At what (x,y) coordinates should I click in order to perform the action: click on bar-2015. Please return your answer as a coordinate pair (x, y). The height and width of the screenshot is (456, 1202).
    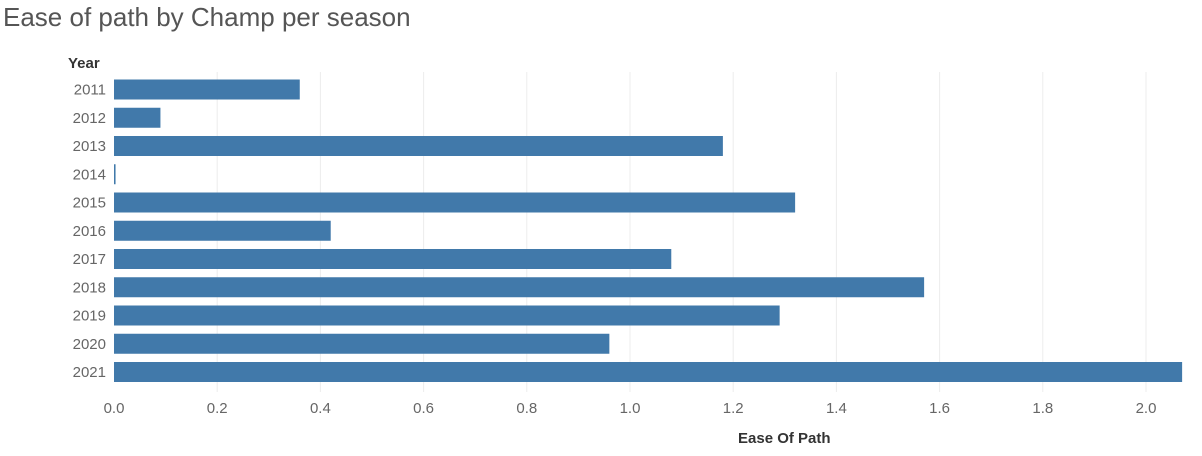
    Looking at the image, I should click on (455, 202).